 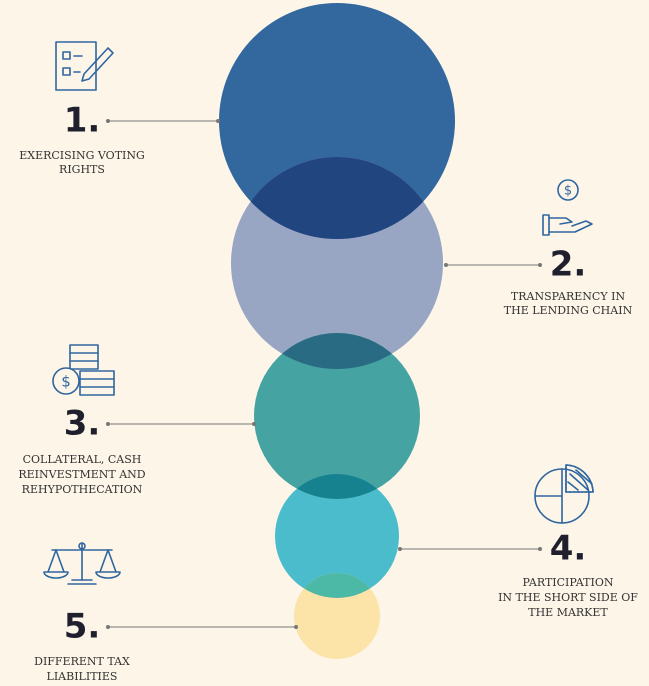 What do you see at coordinates (82, 121) in the screenshot?
I see `item-number: 1.` at bounding box center [82, 121].